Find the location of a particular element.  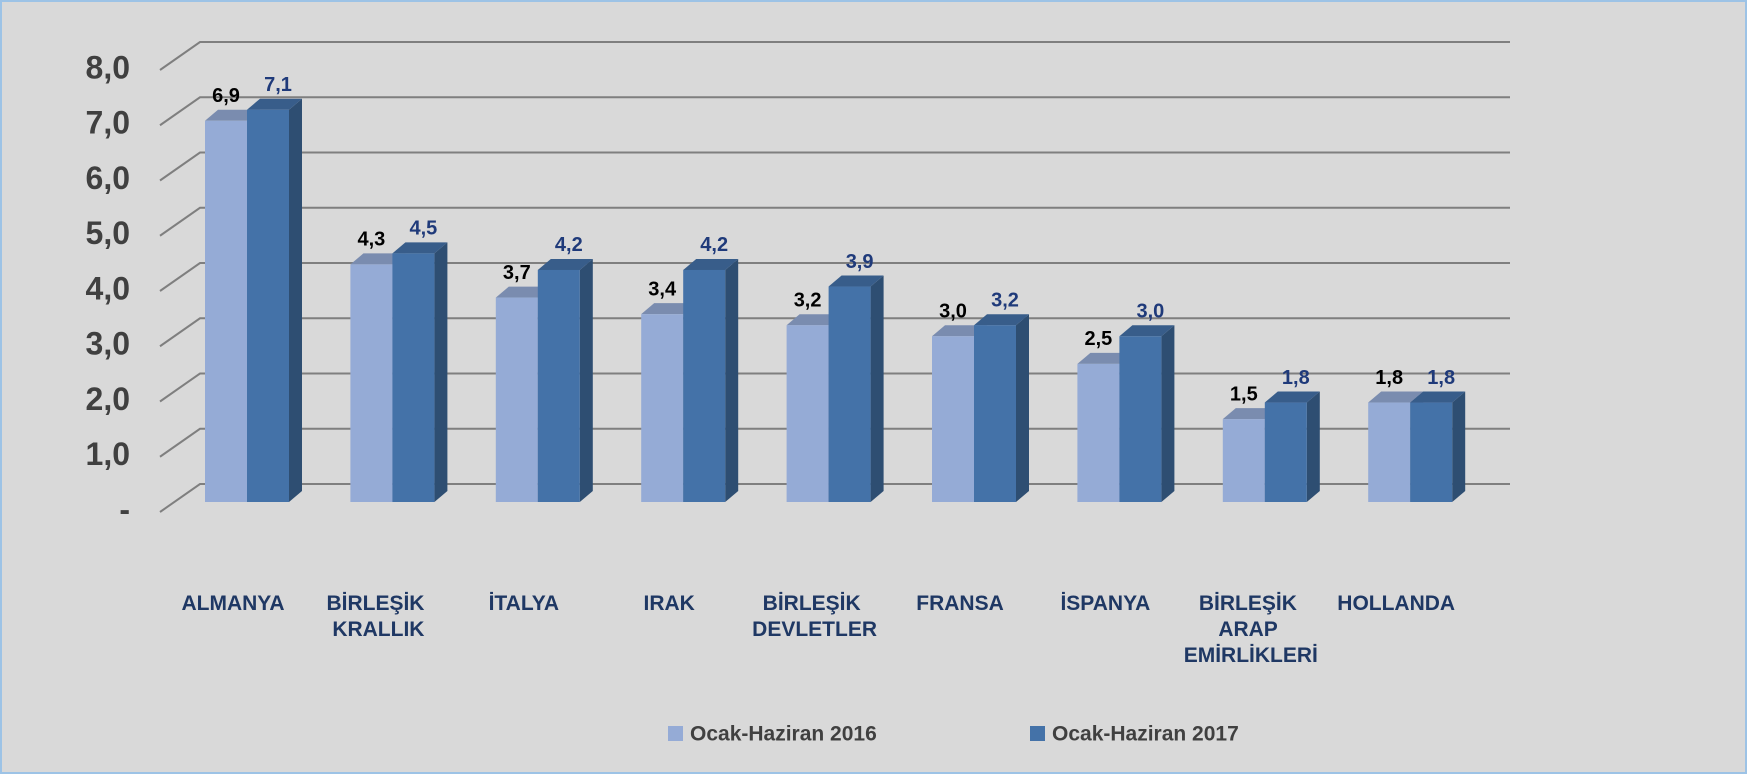

y-tick-label: 4,0 is located at coordinates (108, 288).